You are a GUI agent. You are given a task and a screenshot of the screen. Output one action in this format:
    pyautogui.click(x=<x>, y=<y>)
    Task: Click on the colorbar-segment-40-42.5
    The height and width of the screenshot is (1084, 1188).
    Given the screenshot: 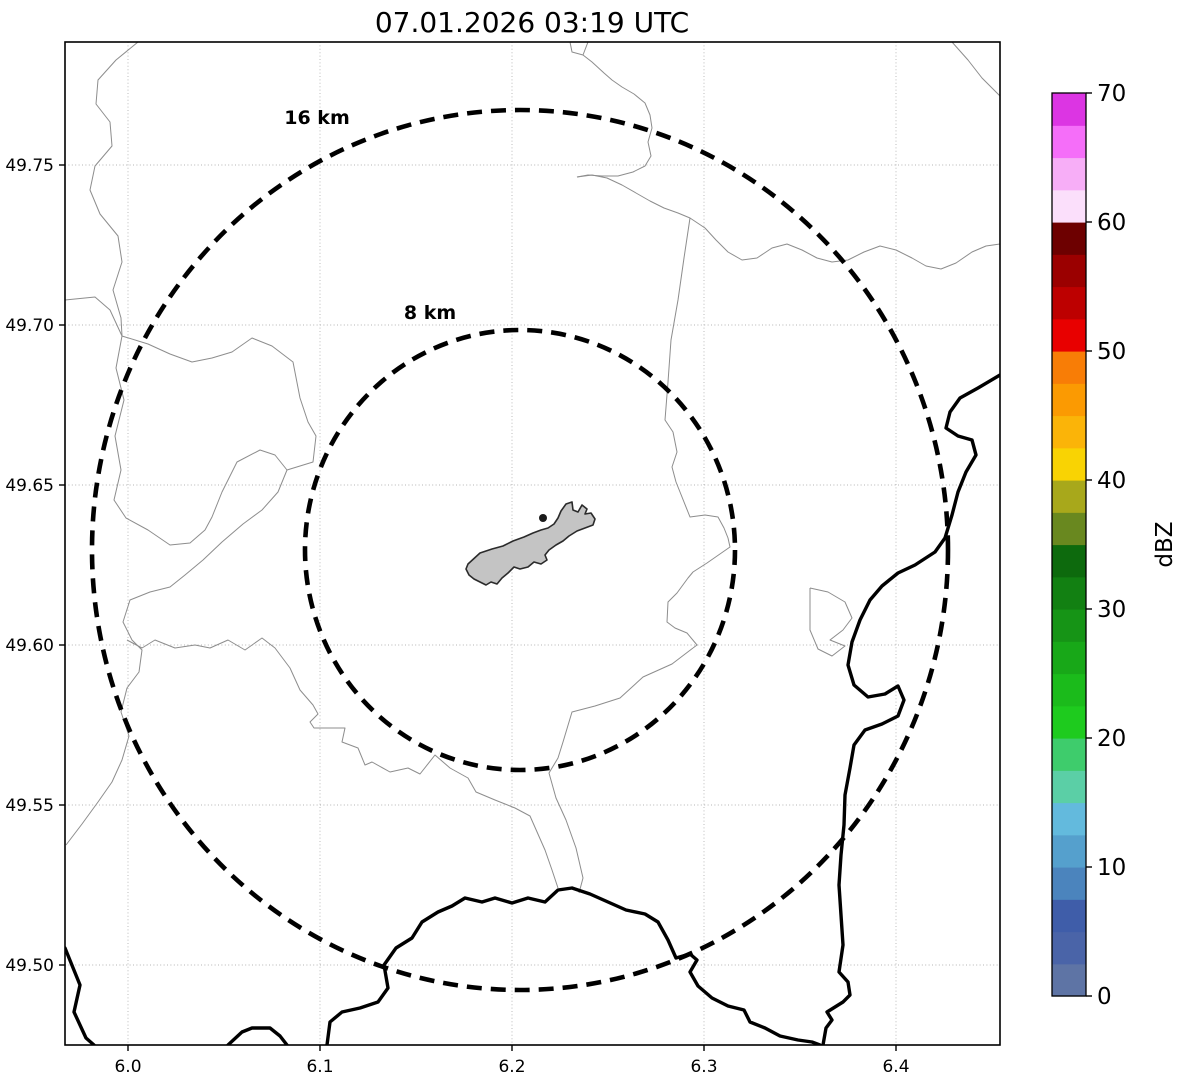 What is the action you would take?
    pyautogui.click(x=1069, y=464)
    